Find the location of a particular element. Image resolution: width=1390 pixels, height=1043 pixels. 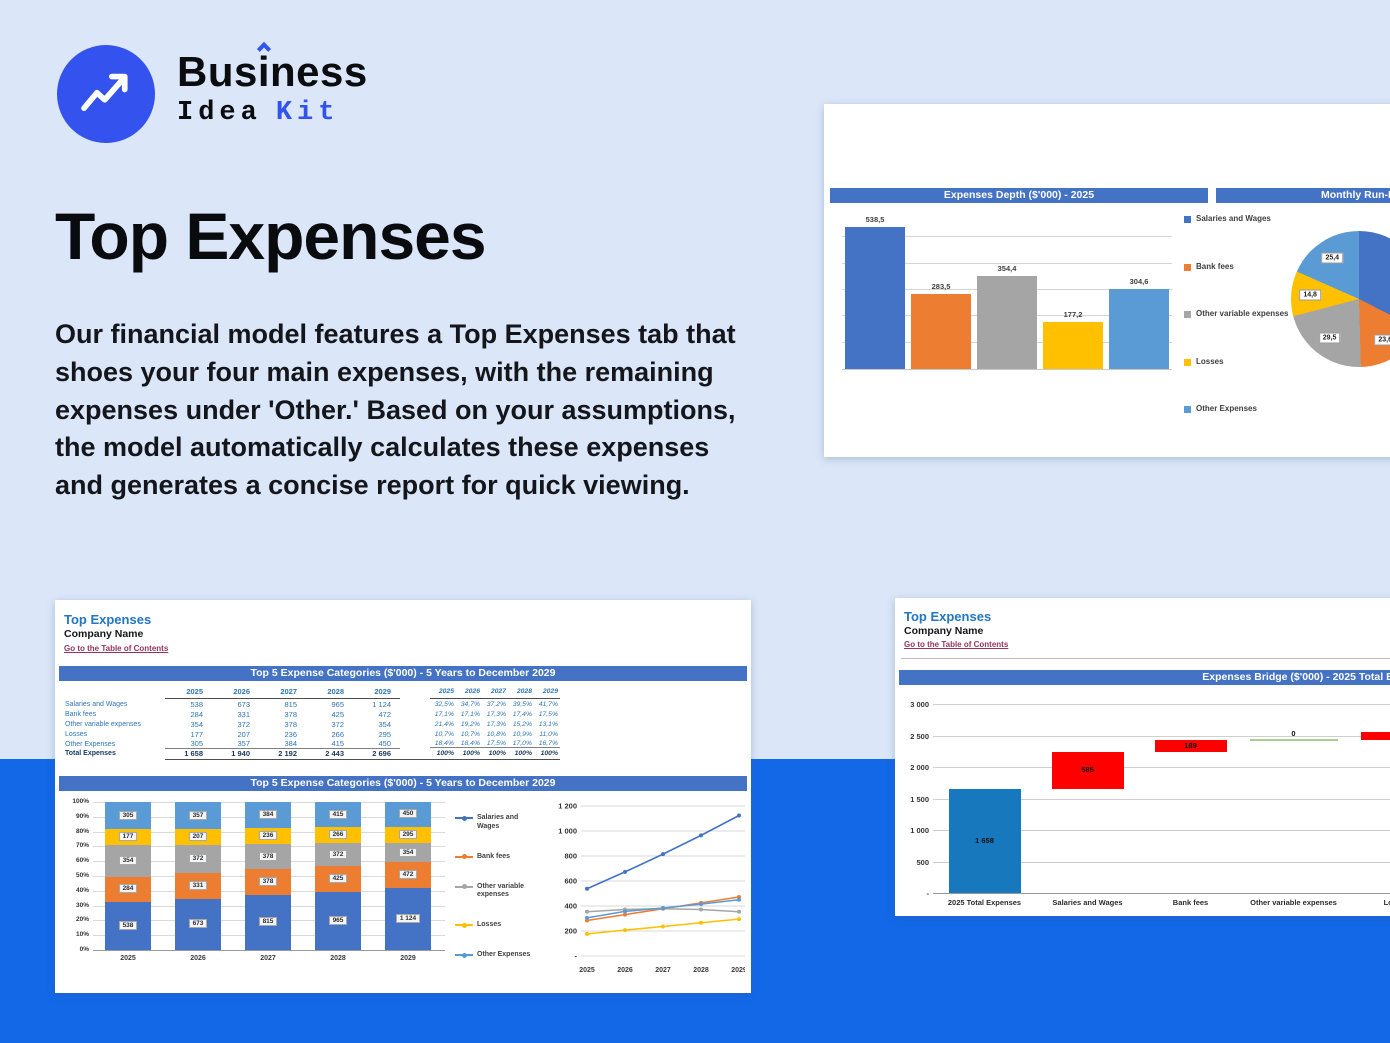

percent-cell: 32,5% is located at coordinates (444, 704).